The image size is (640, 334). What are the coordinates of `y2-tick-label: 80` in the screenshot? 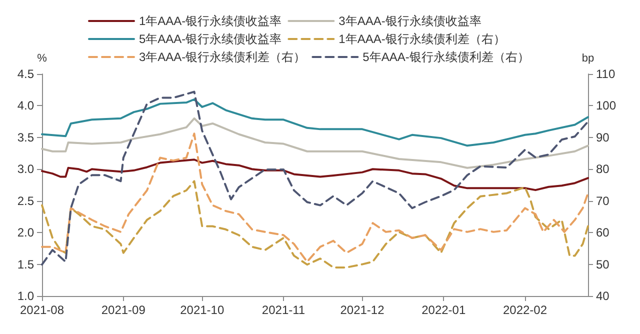 It's located at (603, 169).